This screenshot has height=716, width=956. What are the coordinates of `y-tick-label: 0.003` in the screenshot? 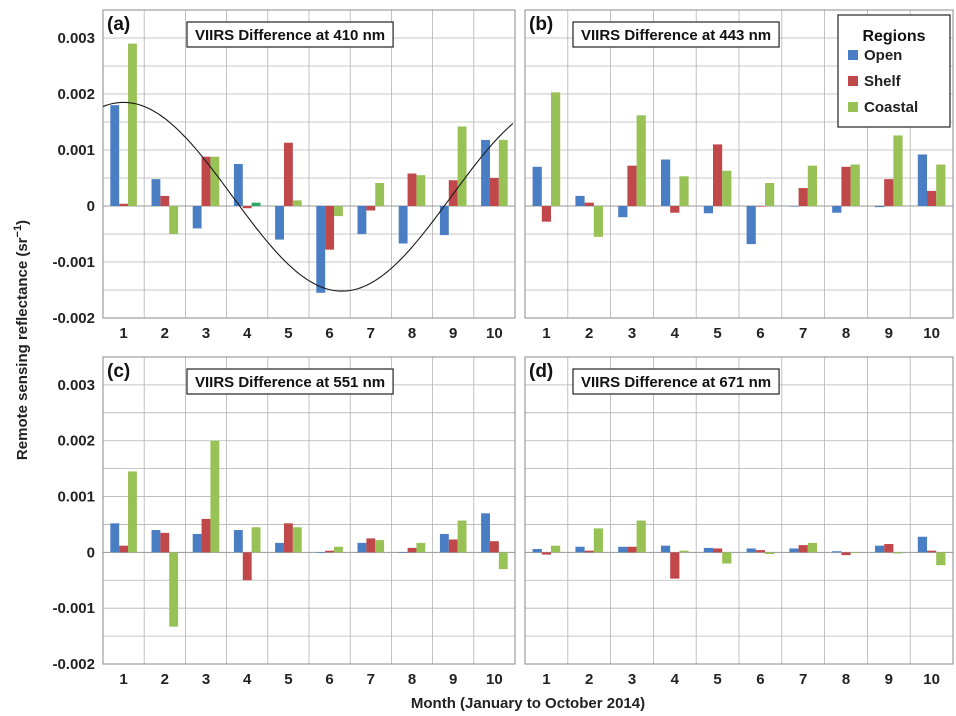 It's located at (76, 385).